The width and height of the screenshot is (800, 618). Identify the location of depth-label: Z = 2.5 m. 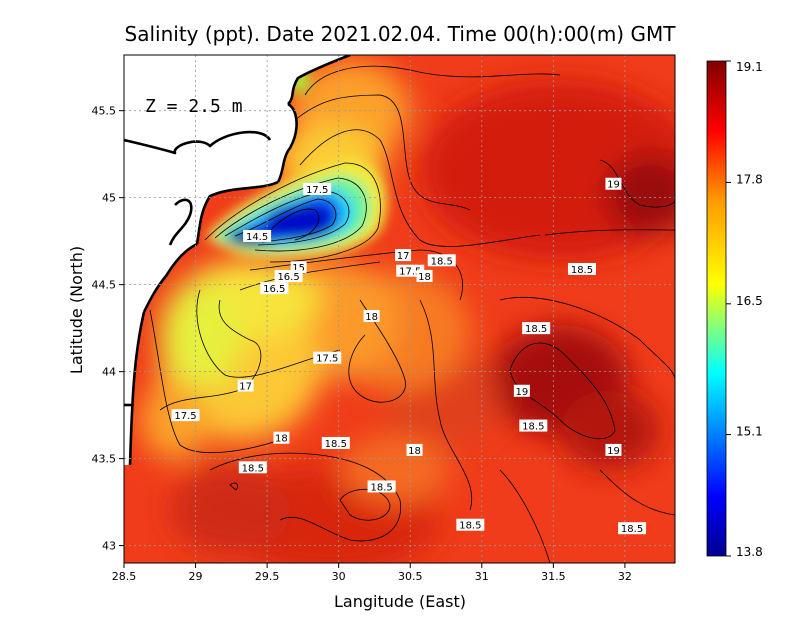
(194, 106).